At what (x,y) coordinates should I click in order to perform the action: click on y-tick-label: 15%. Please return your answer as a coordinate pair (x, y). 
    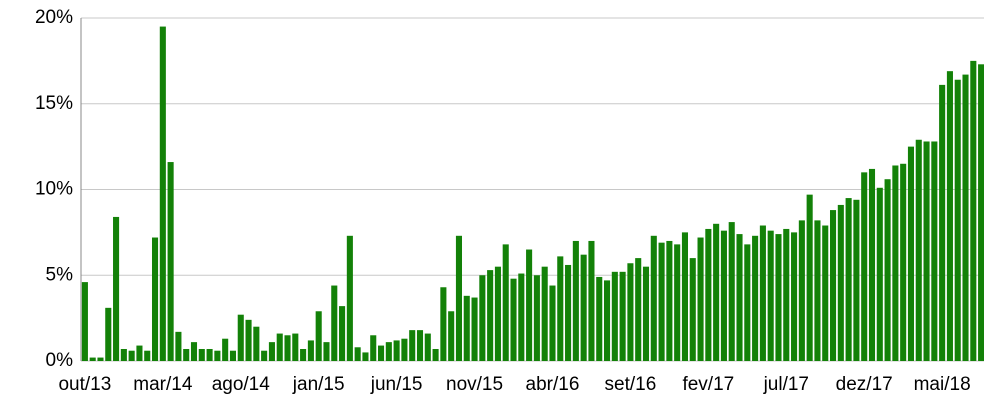
    Looking at the image, I should click on (54, 103).